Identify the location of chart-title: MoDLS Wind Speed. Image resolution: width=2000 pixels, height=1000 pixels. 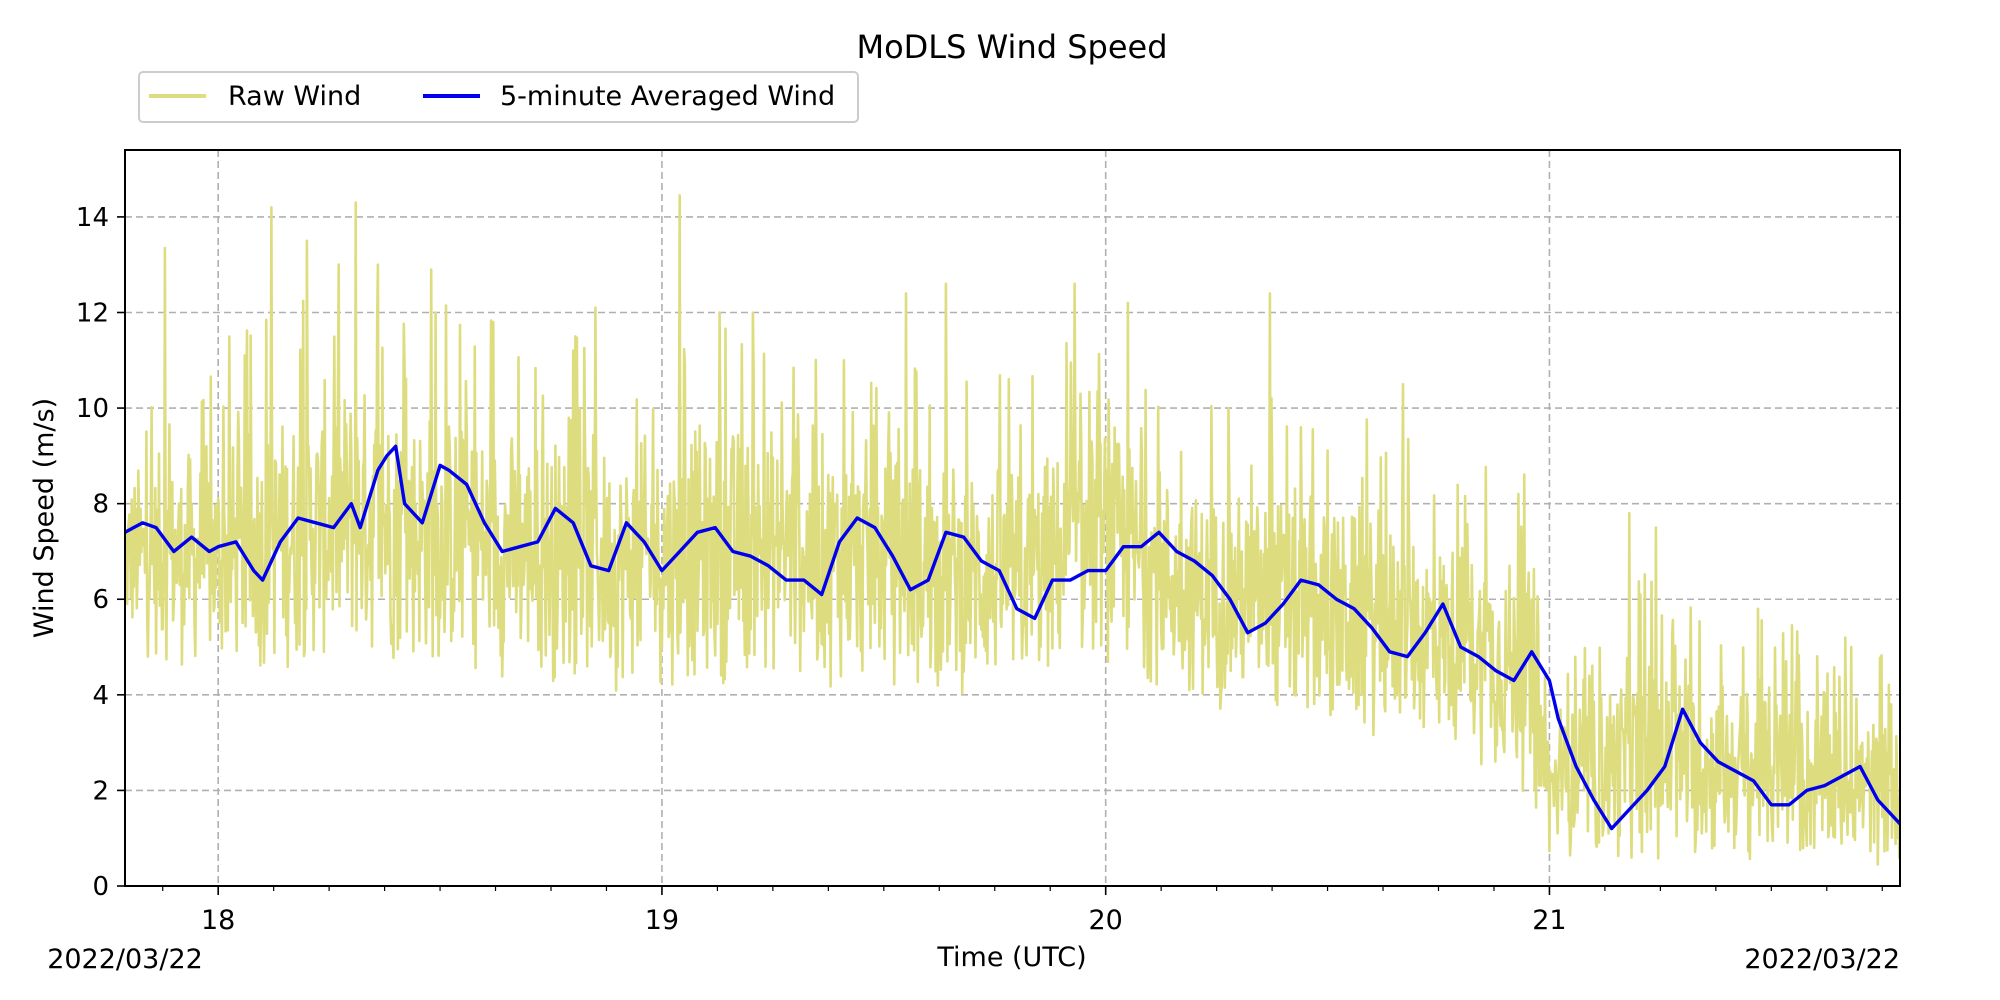
(1011, 47).